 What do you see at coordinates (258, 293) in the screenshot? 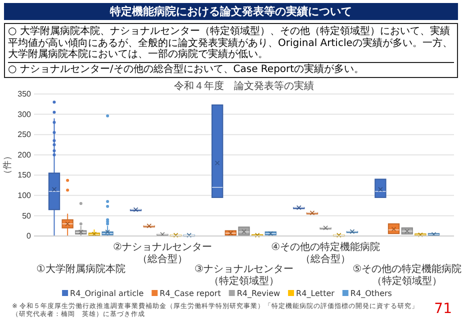
I see `legend-label: R4_Review` at bounding box center [258, 293].